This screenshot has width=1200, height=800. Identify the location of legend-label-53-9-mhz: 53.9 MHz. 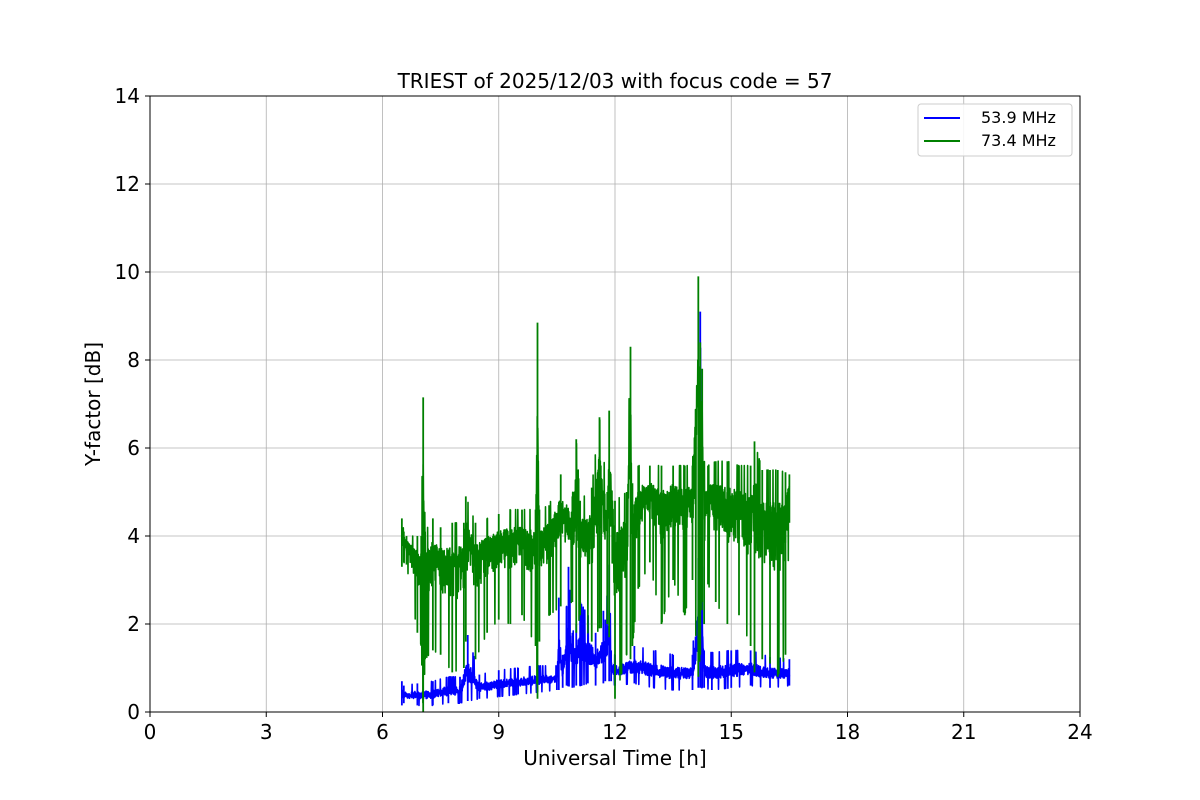
(1018, 117).